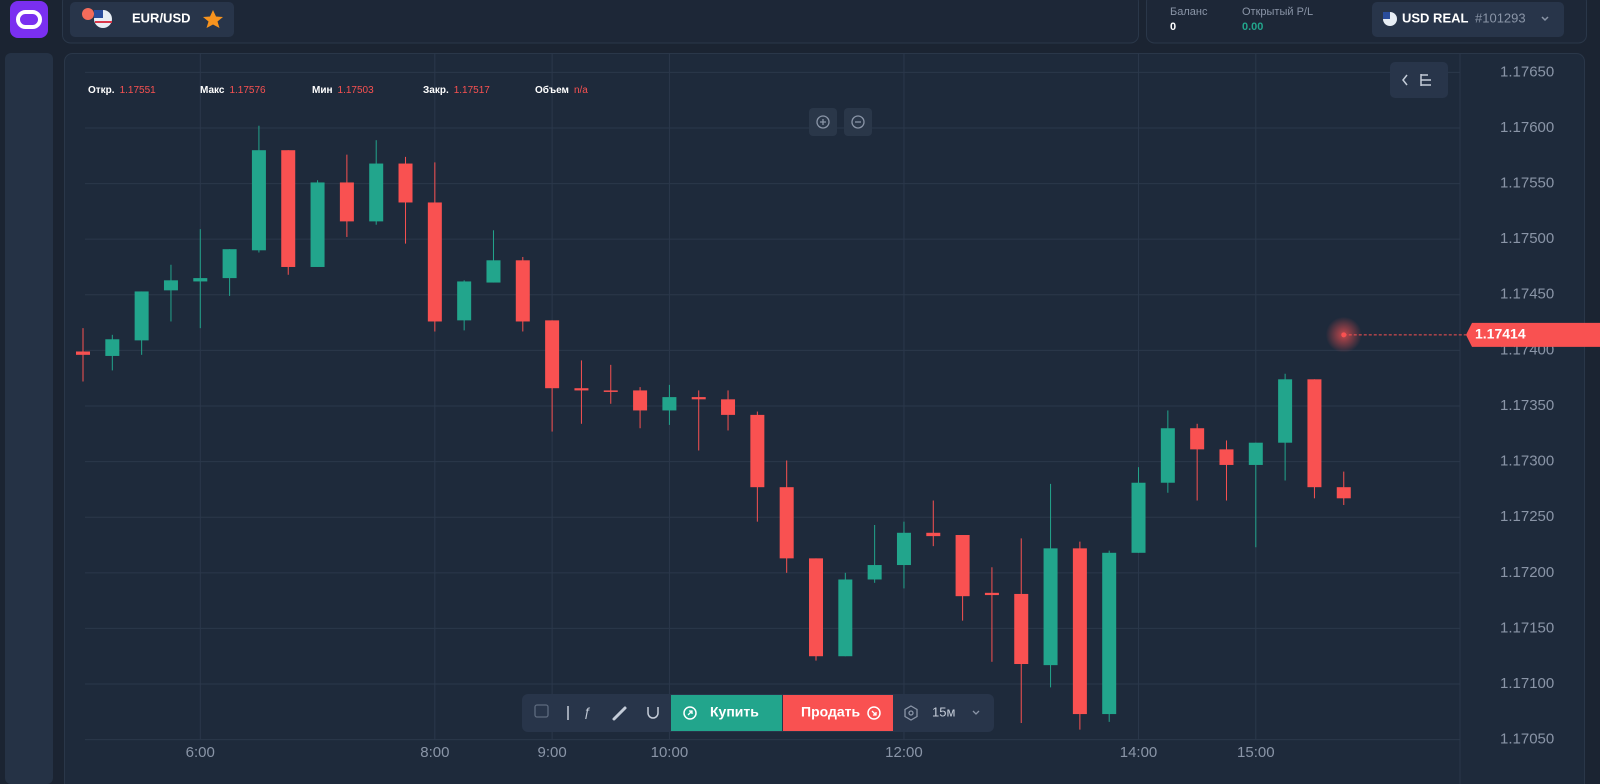 The width and height of the screenshot is (1600, 784). What do you see at coordinates (670, 752) in the screenshot?
I see `x-tick-label: 10:00` at bounding box center [670, 752].